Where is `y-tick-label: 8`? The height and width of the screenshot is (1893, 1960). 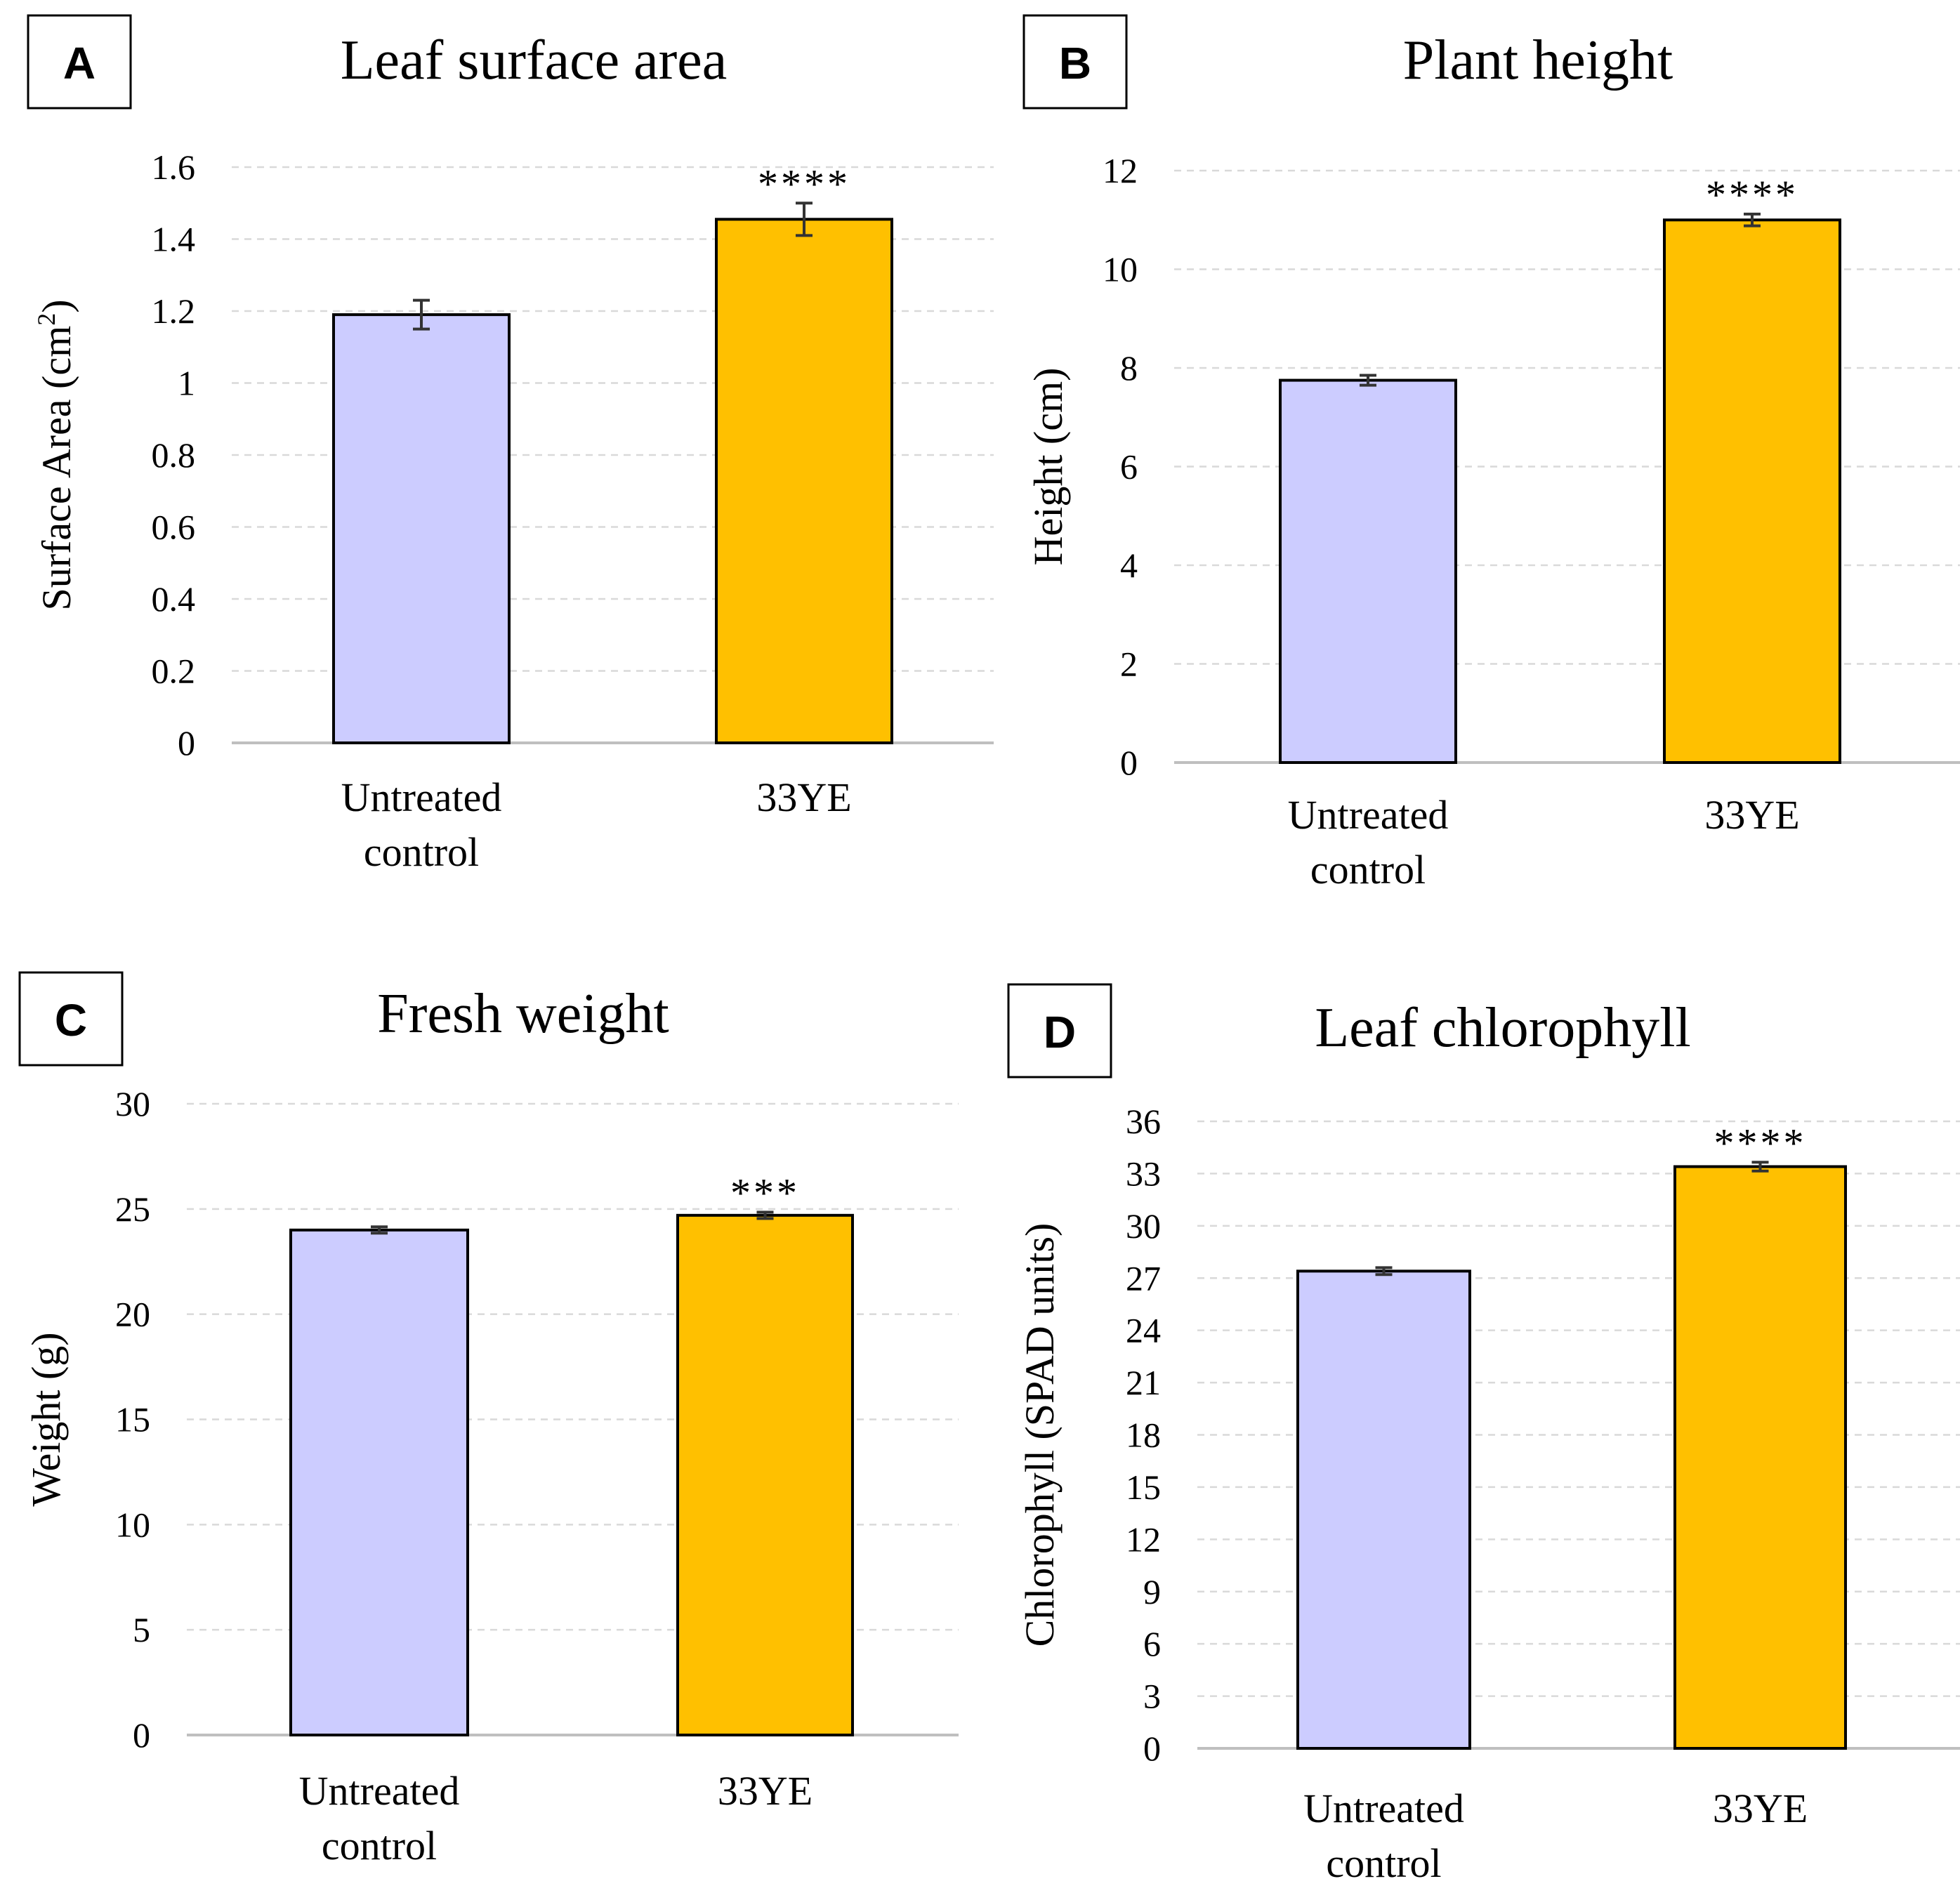
y-tick-label: 8 is located at coordinates (1129, 368).